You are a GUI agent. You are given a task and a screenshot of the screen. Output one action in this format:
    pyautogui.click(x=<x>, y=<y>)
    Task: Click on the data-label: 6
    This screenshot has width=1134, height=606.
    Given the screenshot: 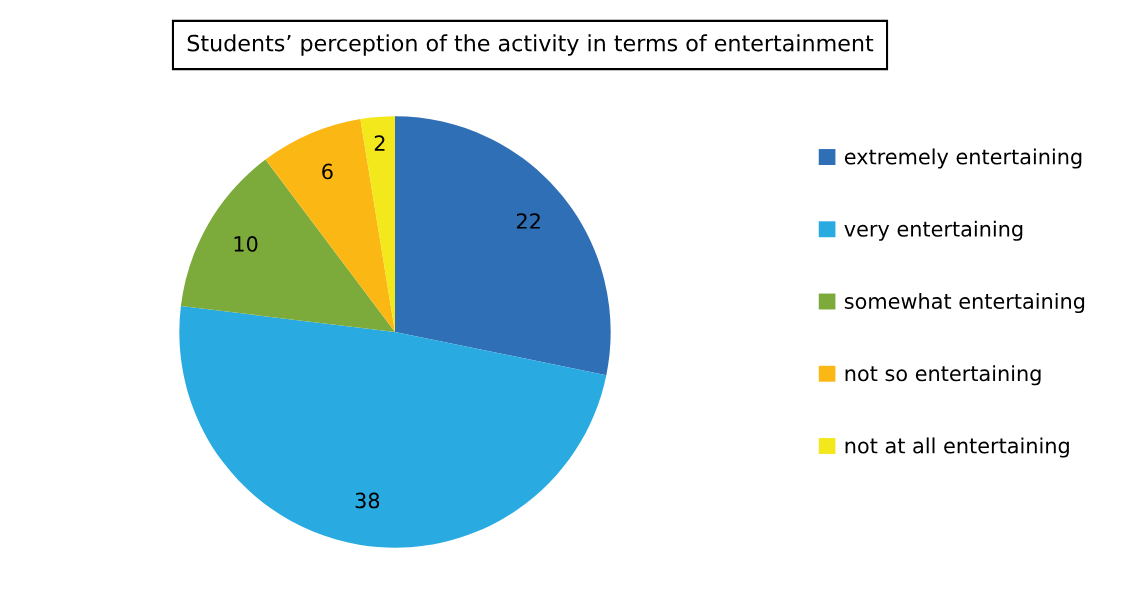 What is the action you would take?
    pyautogui.click(x=327, y=171)
    